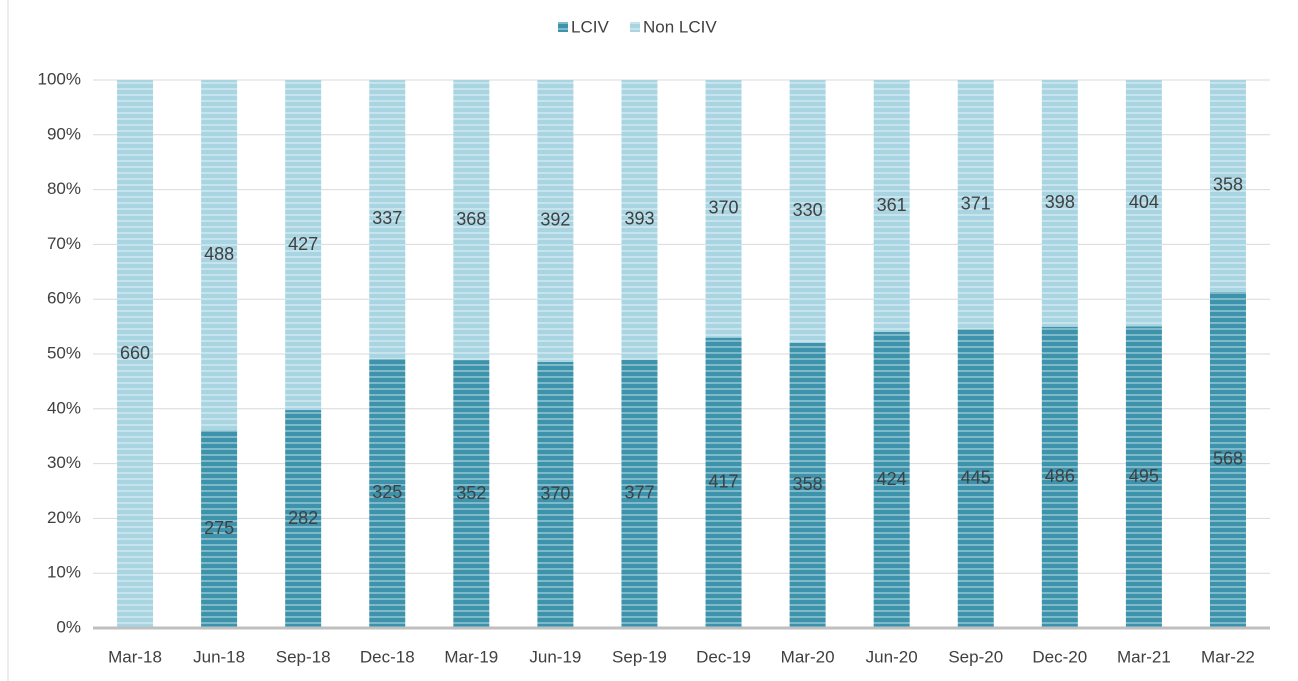 The height and width of the screenshot is (681, 1298). What do you see at coordinates (555, 656) in the screenshot?
I see `x-tick-label: Jun-19` at bounding box center [555, 656].